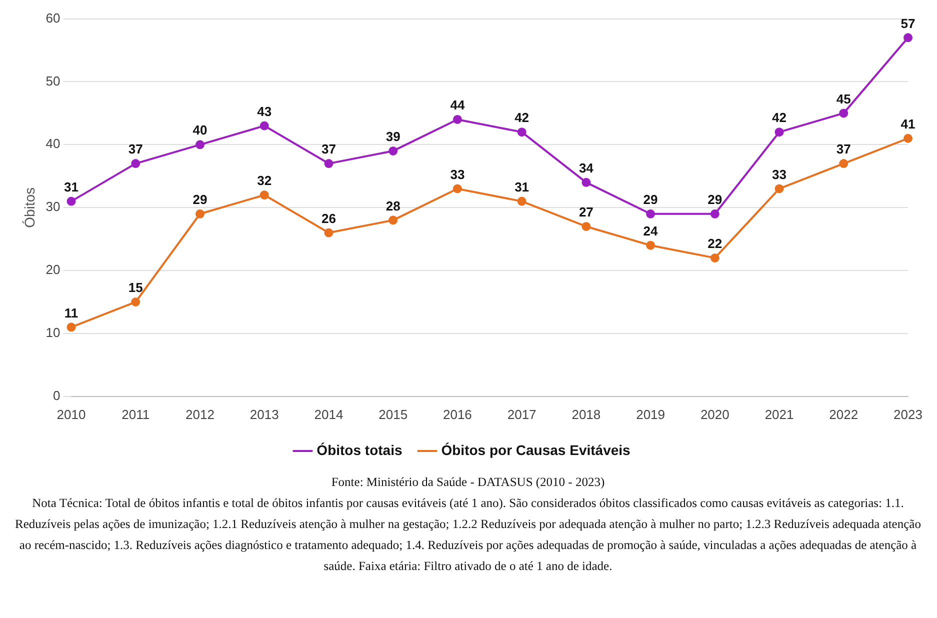 The height and width of the screenshot is (618, 937). Describe the element at coordinates (651, 230) in the screenshot. I see `data-label: 24` at that location.